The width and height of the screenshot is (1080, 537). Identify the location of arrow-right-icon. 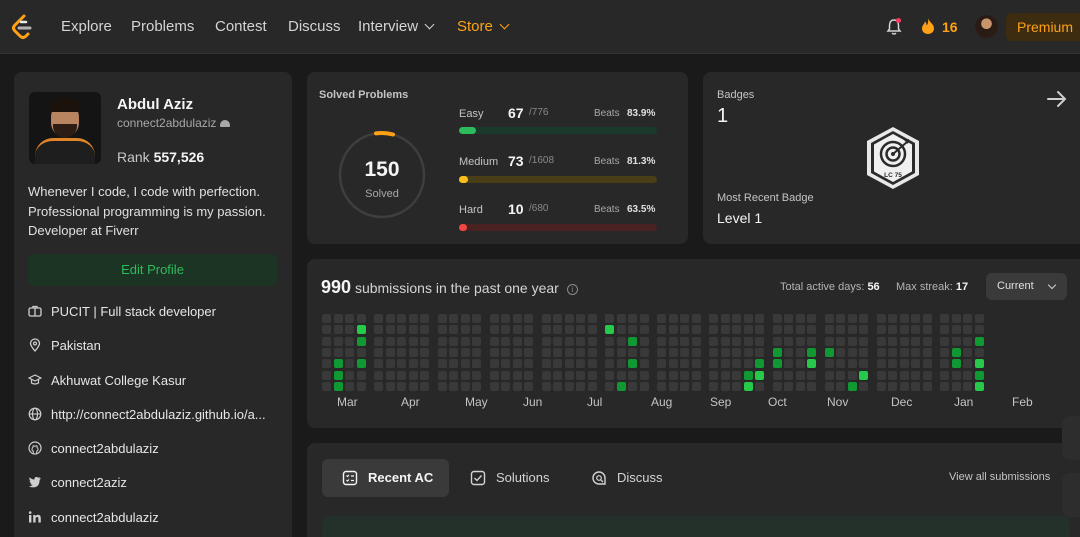
(1057, 99).